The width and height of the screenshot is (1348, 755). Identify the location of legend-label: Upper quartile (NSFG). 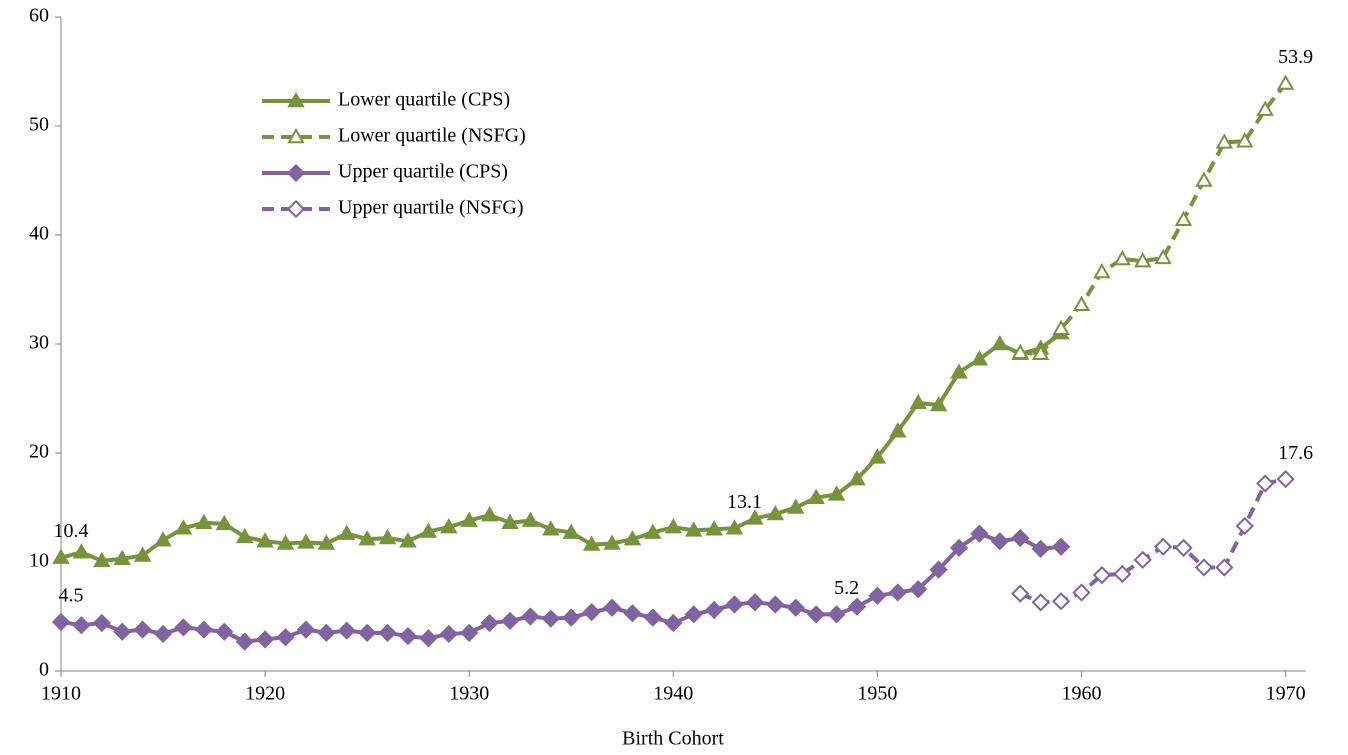
(431, 208).